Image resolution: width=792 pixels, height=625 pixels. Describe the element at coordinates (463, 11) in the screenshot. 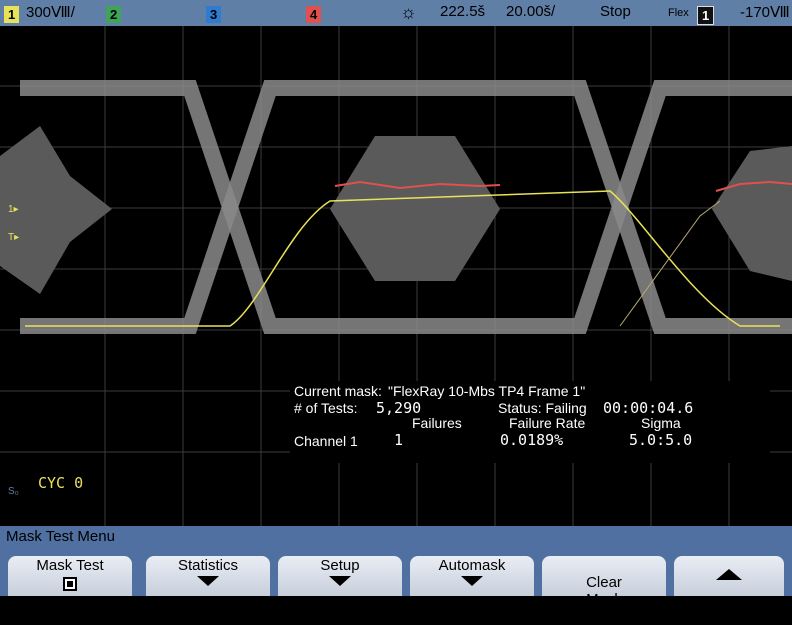

I see `time-delay: 222.5š` at that location.